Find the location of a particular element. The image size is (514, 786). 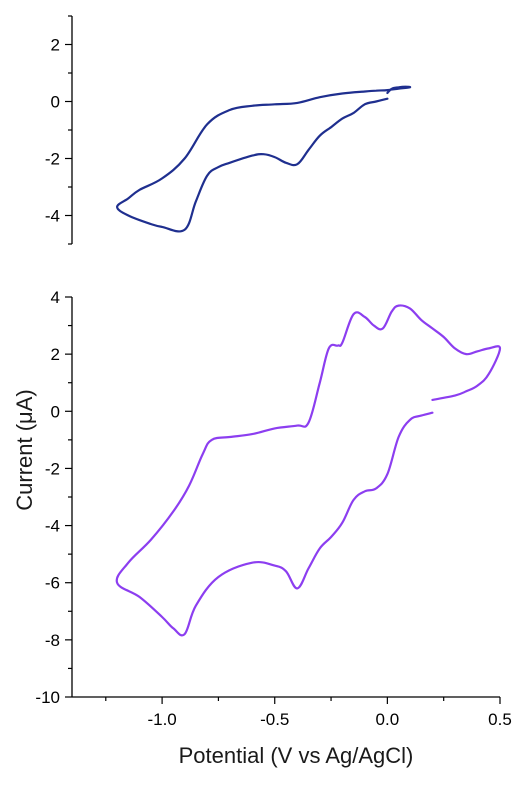

y-axis-title: Current (μA) is located at coordinates (24, 449).